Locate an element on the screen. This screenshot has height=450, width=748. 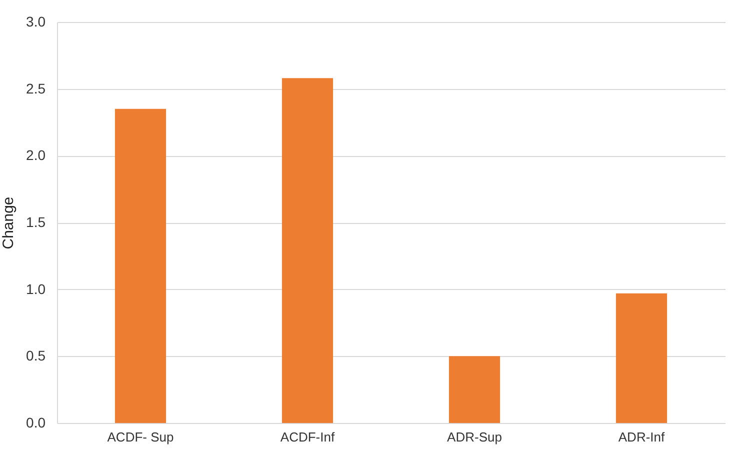
y-tick-label: 1.5 is located at coordinates (36, 222).